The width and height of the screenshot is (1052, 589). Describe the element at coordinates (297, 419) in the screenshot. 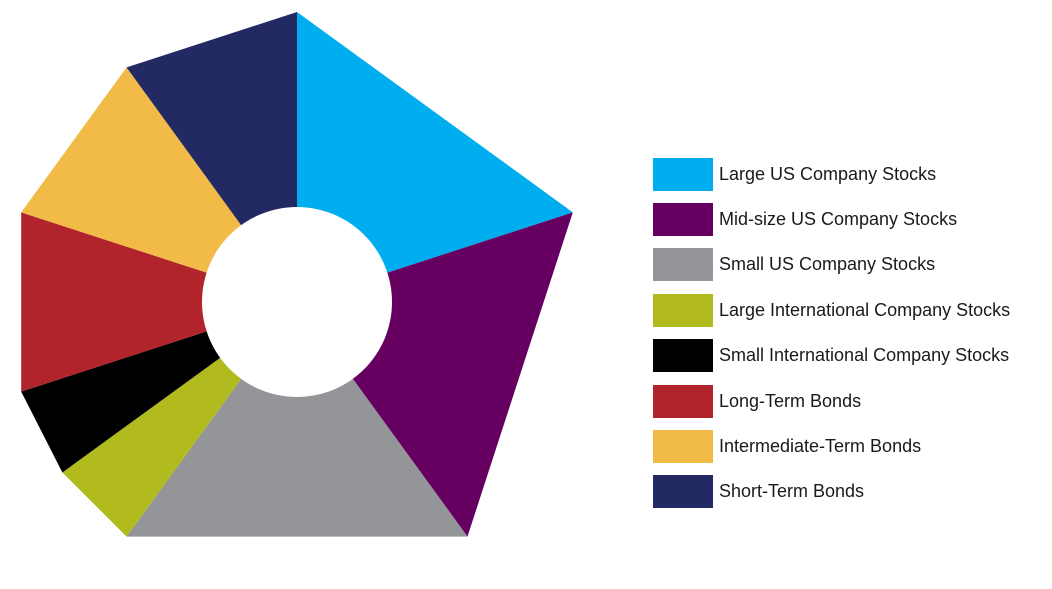

I see `slice-small-us-company-stocks` at that location.